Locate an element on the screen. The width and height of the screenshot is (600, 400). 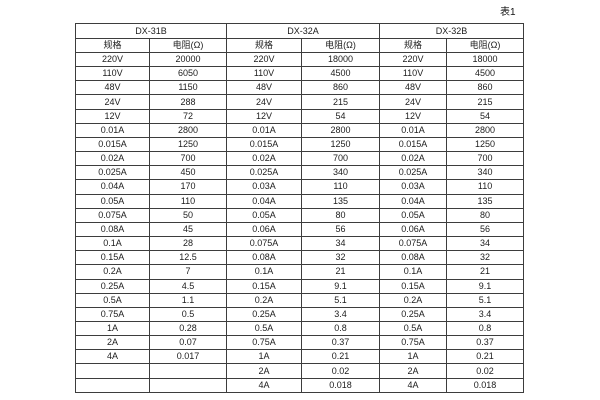
table-row: 24V 288 24V 215 24V 215 is located at coordinates (300, 102).